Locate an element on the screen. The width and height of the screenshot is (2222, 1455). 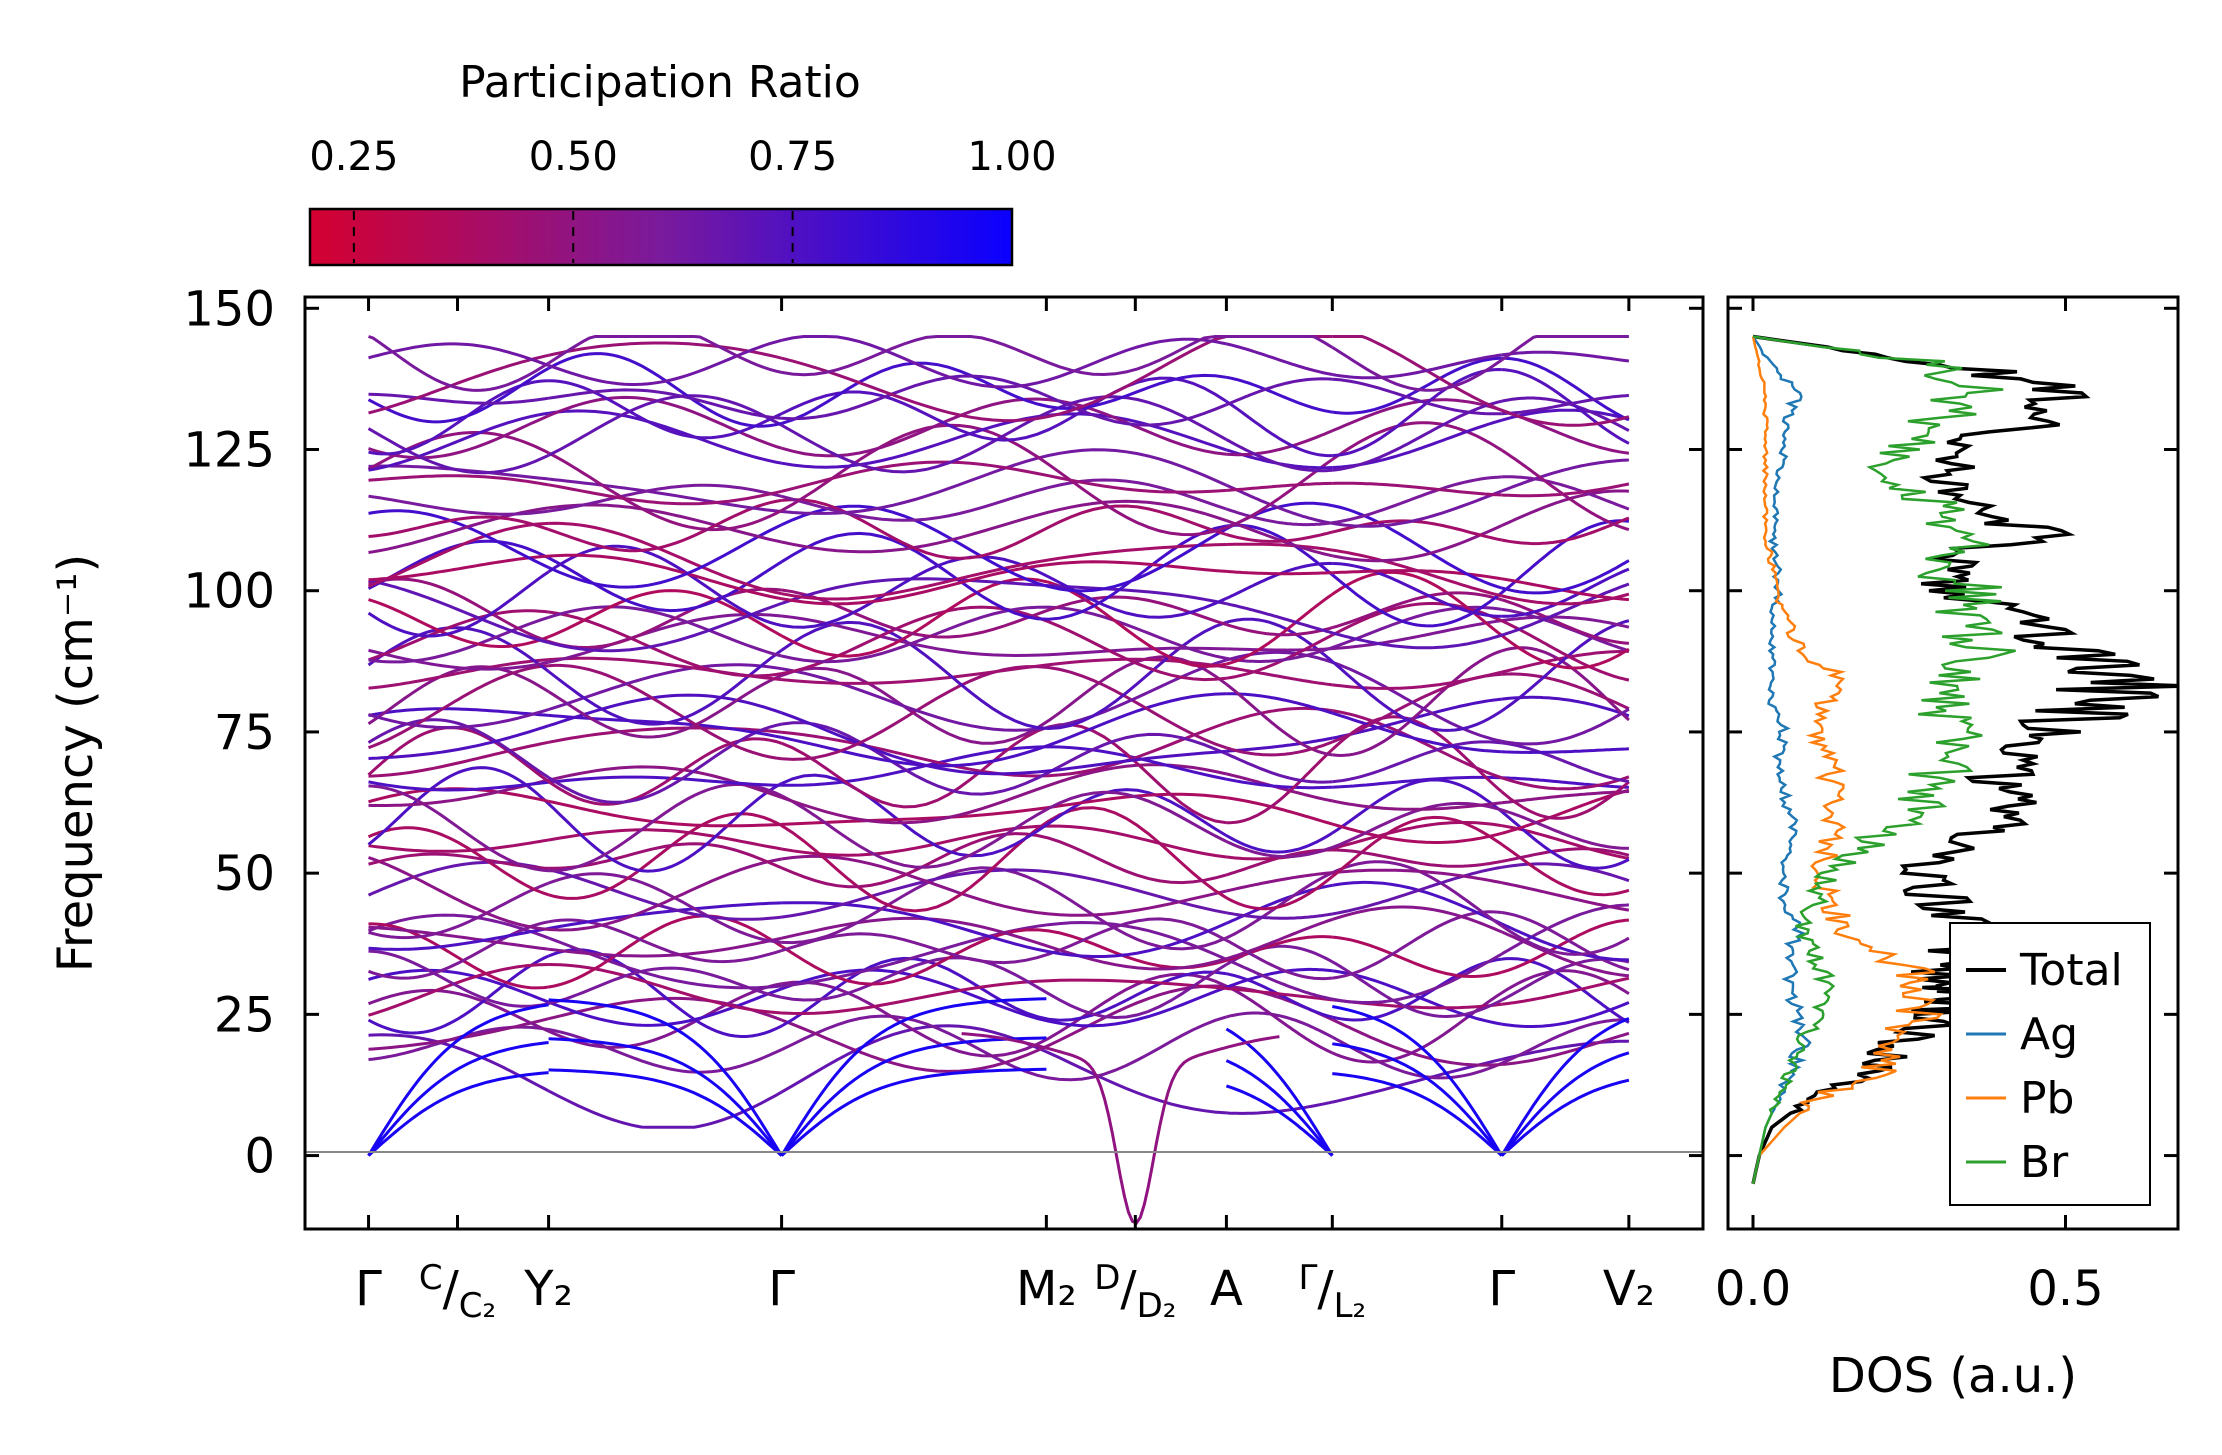
dos-plot-frame is located at coordinates (1953, 763).